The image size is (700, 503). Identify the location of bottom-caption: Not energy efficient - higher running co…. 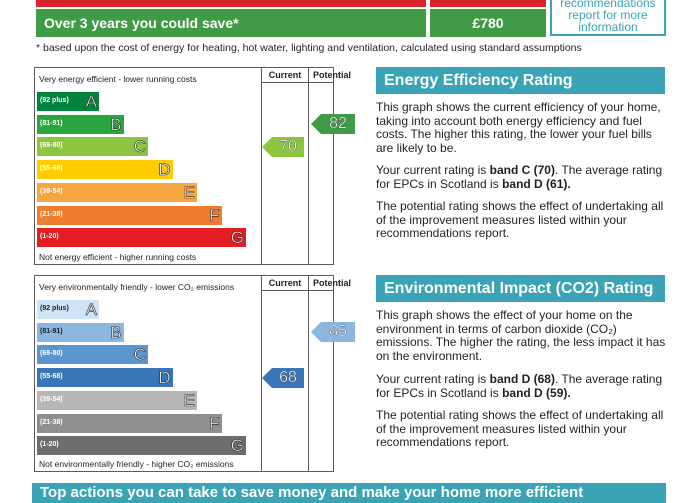
(118, 257).